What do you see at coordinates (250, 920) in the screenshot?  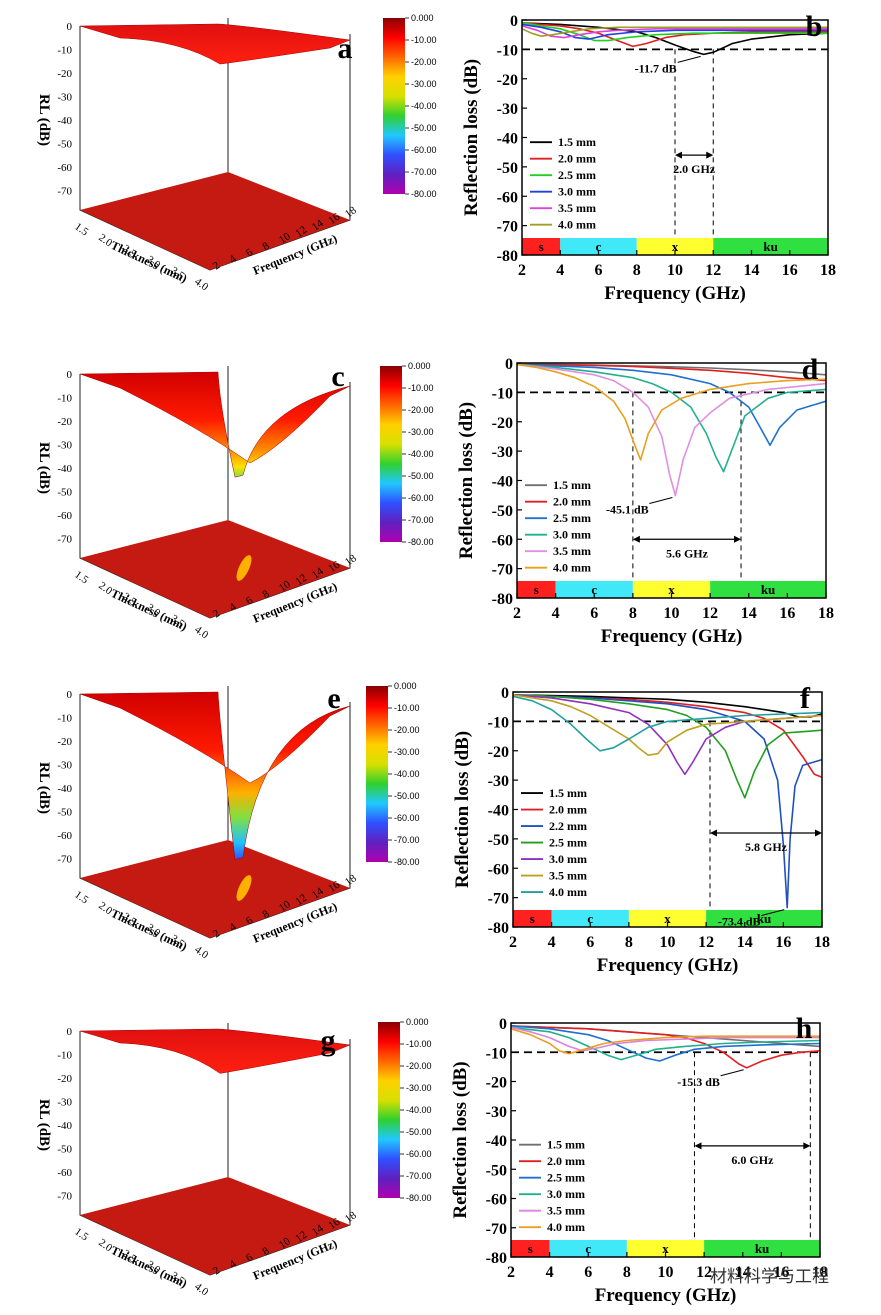 I see `frequency-tick-label: 6` at bounding box center [250, 920].